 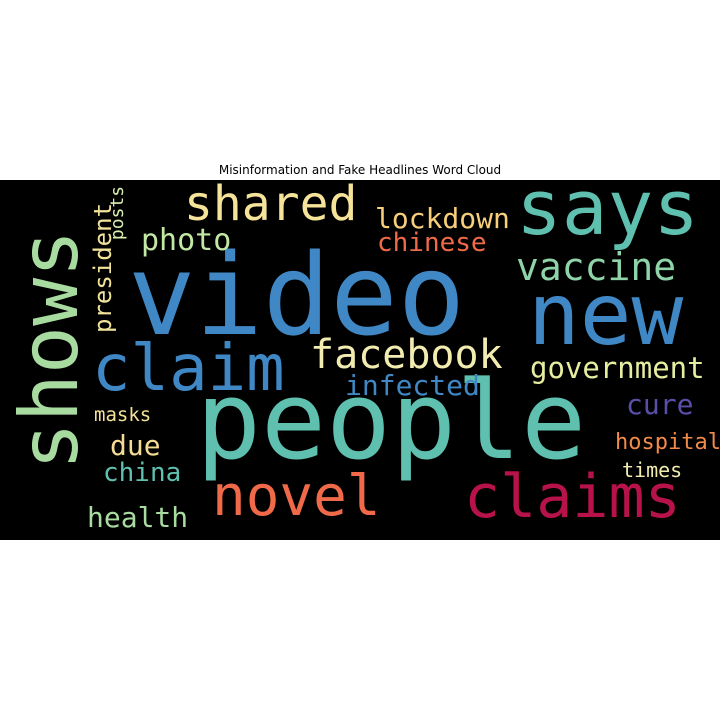 I want to click on word-chinese: chinese, so click(x=432, y=243).